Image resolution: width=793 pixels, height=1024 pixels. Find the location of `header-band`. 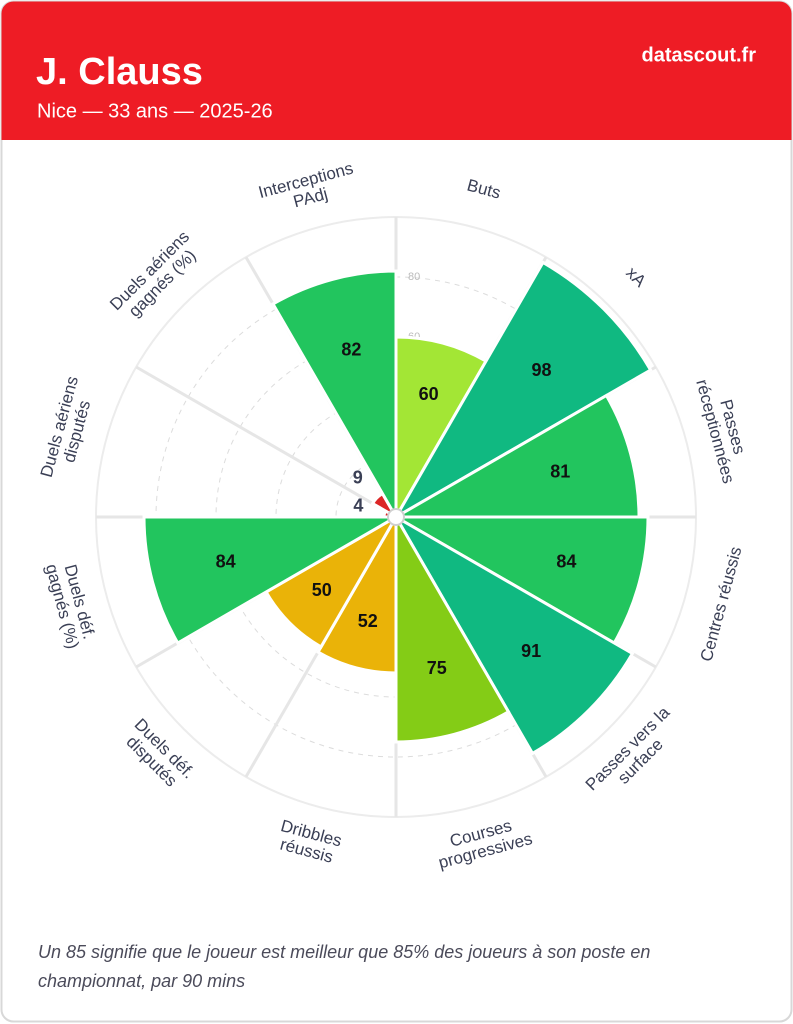

header-band is located at coordinates (396, 70).